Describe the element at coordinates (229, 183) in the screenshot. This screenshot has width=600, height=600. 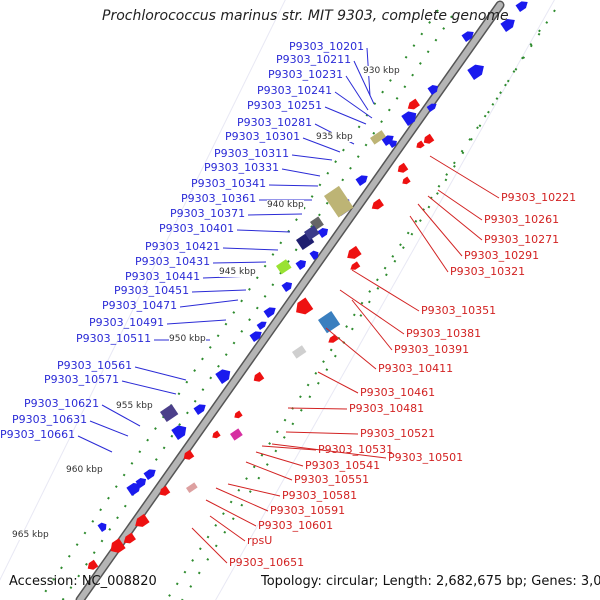
I see `forward-gene-label: P9303_10341` at that location.